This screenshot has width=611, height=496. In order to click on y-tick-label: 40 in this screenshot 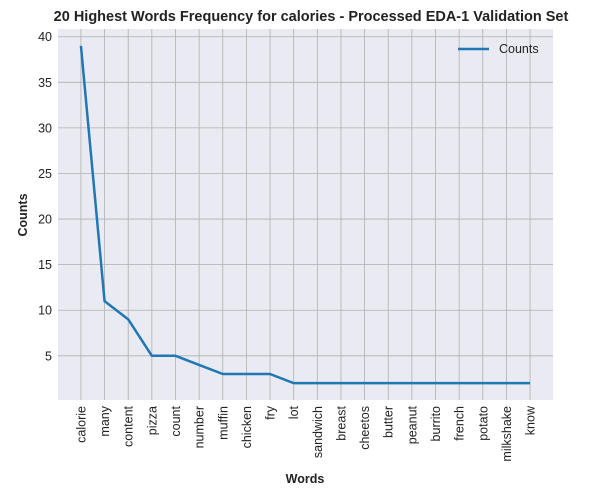, I will do `click(45, 37)`.